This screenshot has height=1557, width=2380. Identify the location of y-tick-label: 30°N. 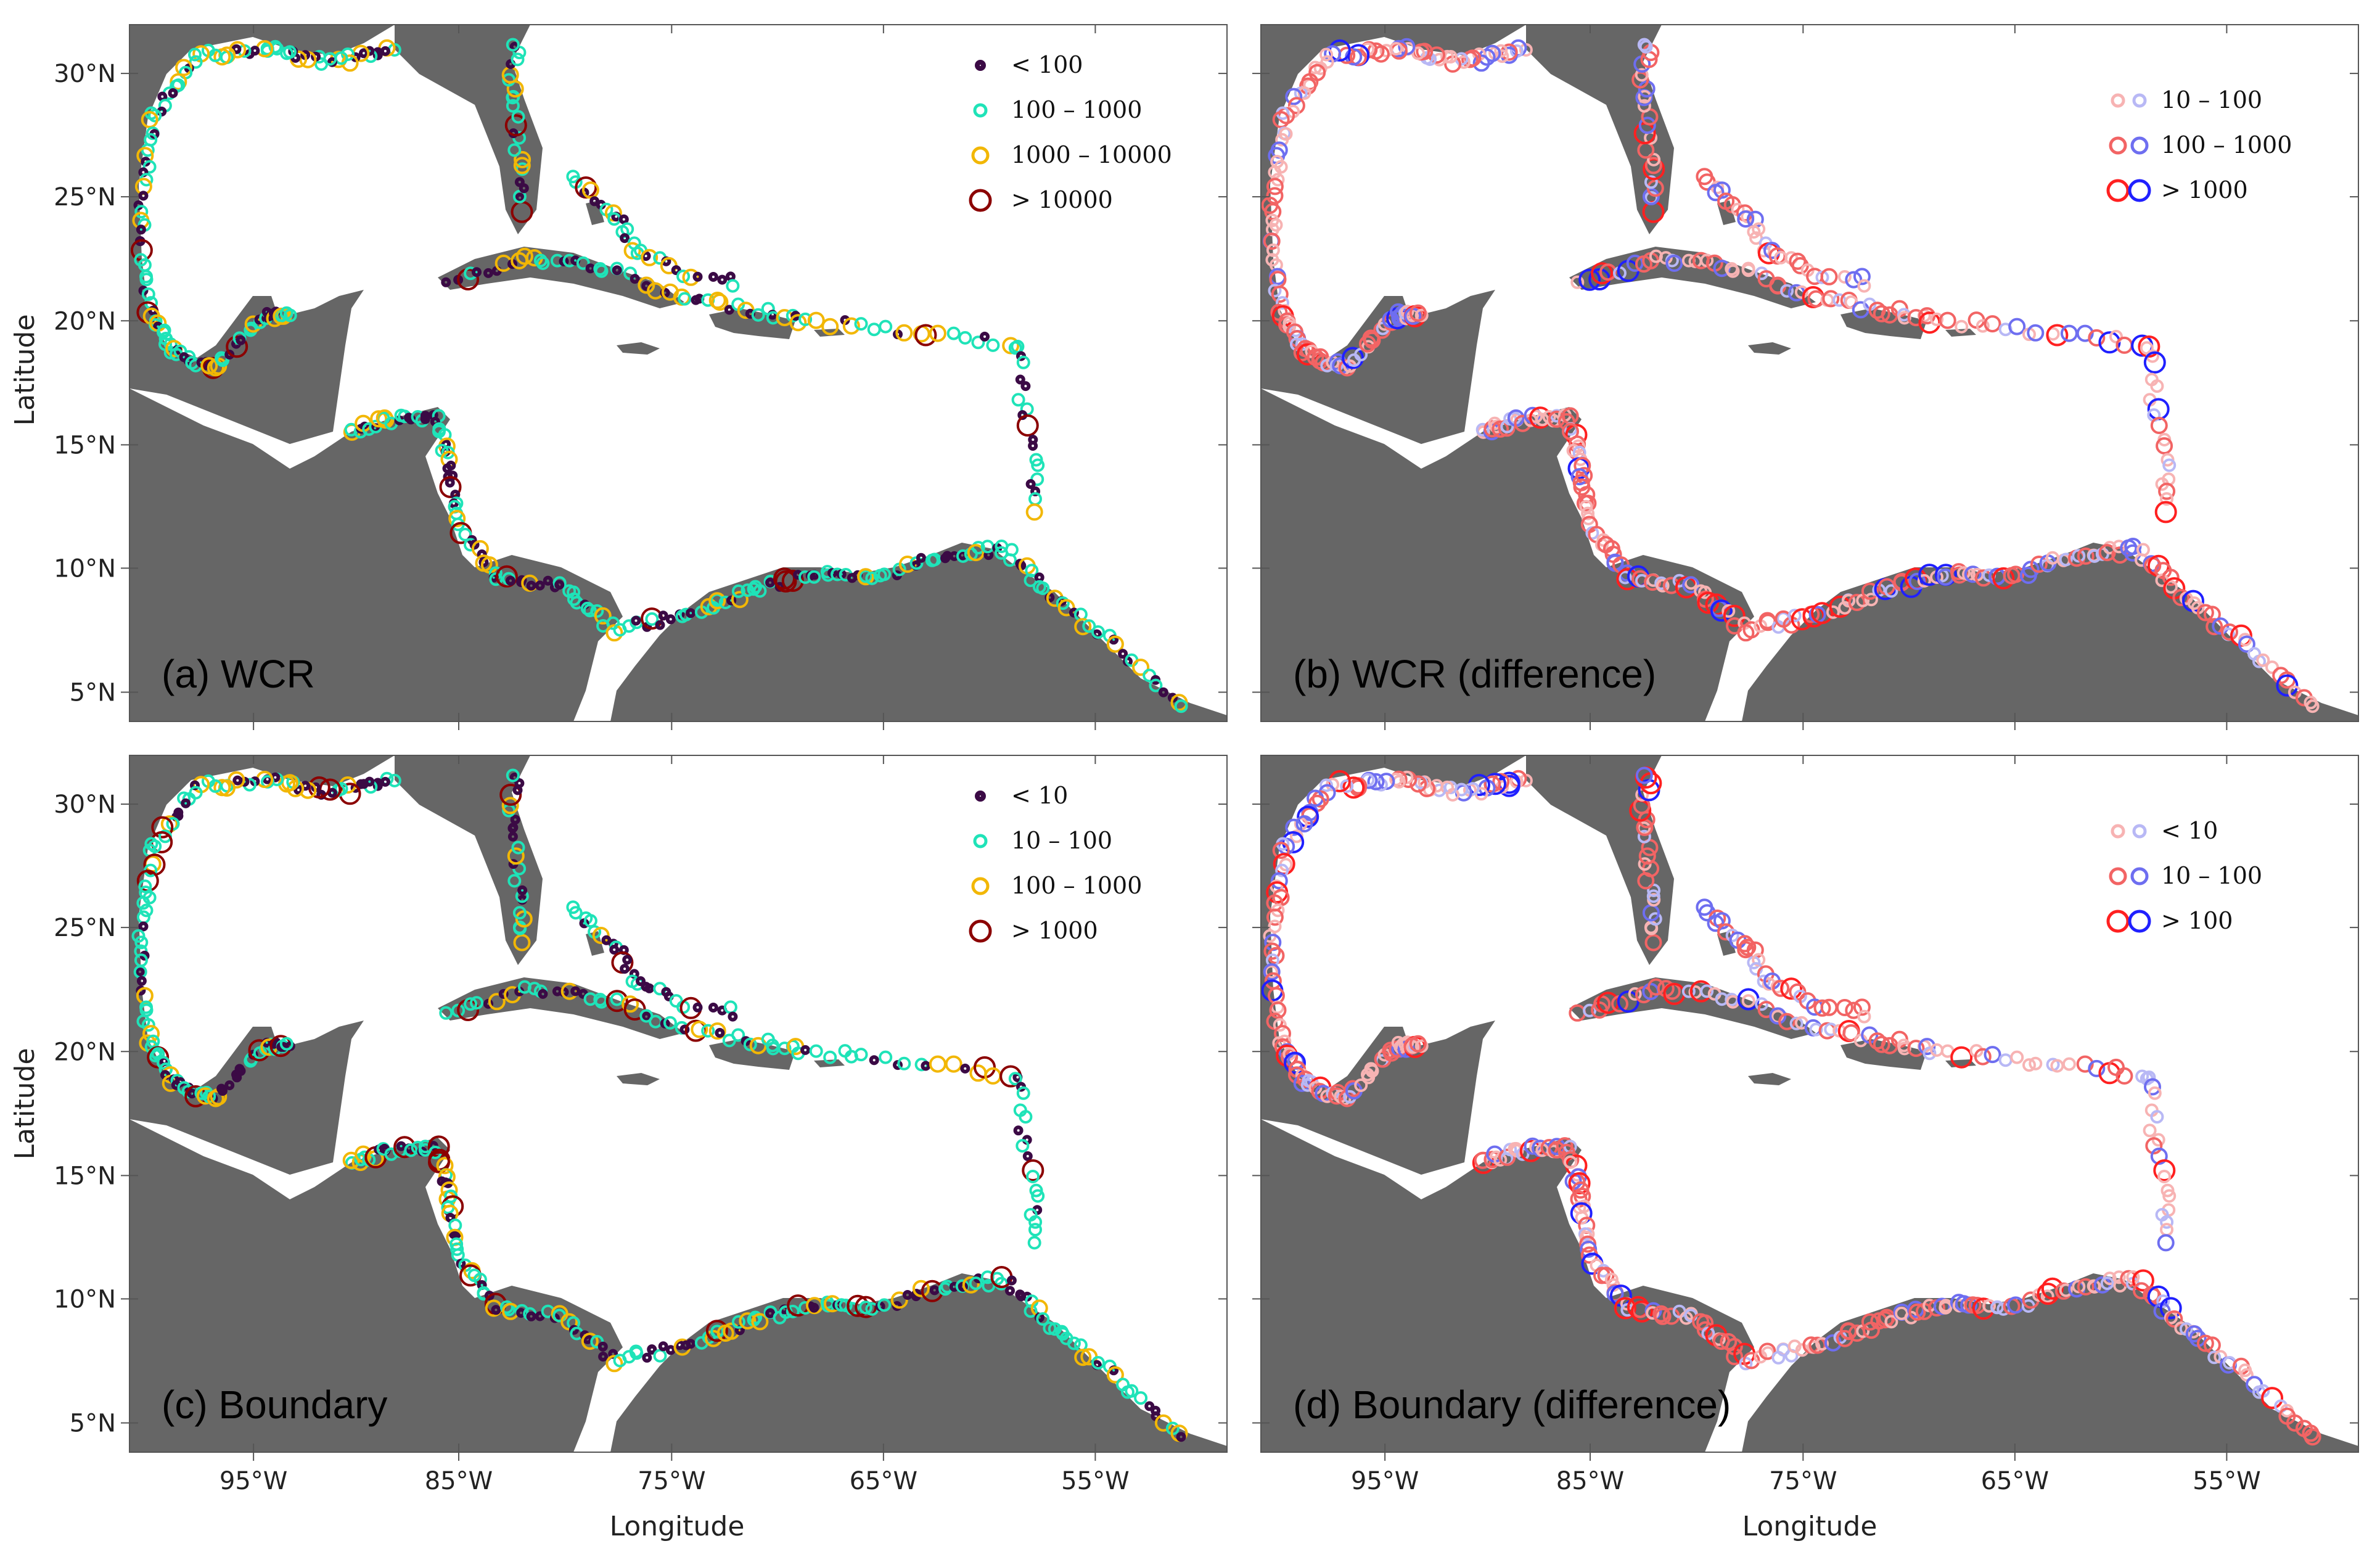
(85, 805).